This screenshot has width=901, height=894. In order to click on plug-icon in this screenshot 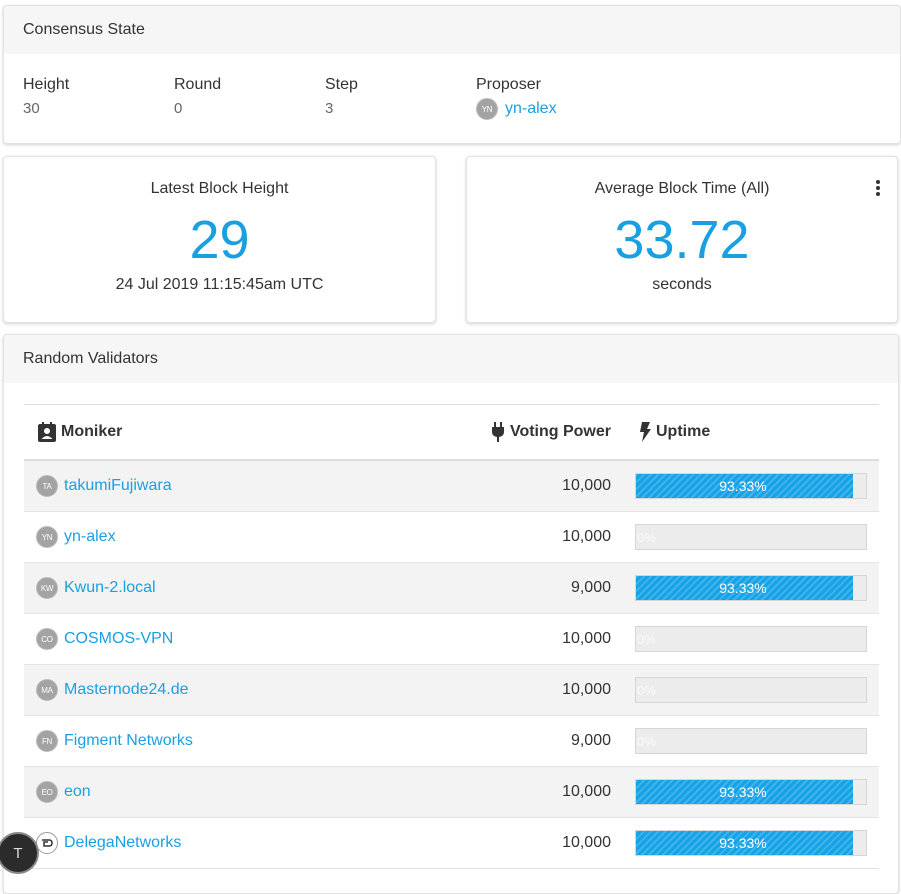, I will do `click(497, 432)`.